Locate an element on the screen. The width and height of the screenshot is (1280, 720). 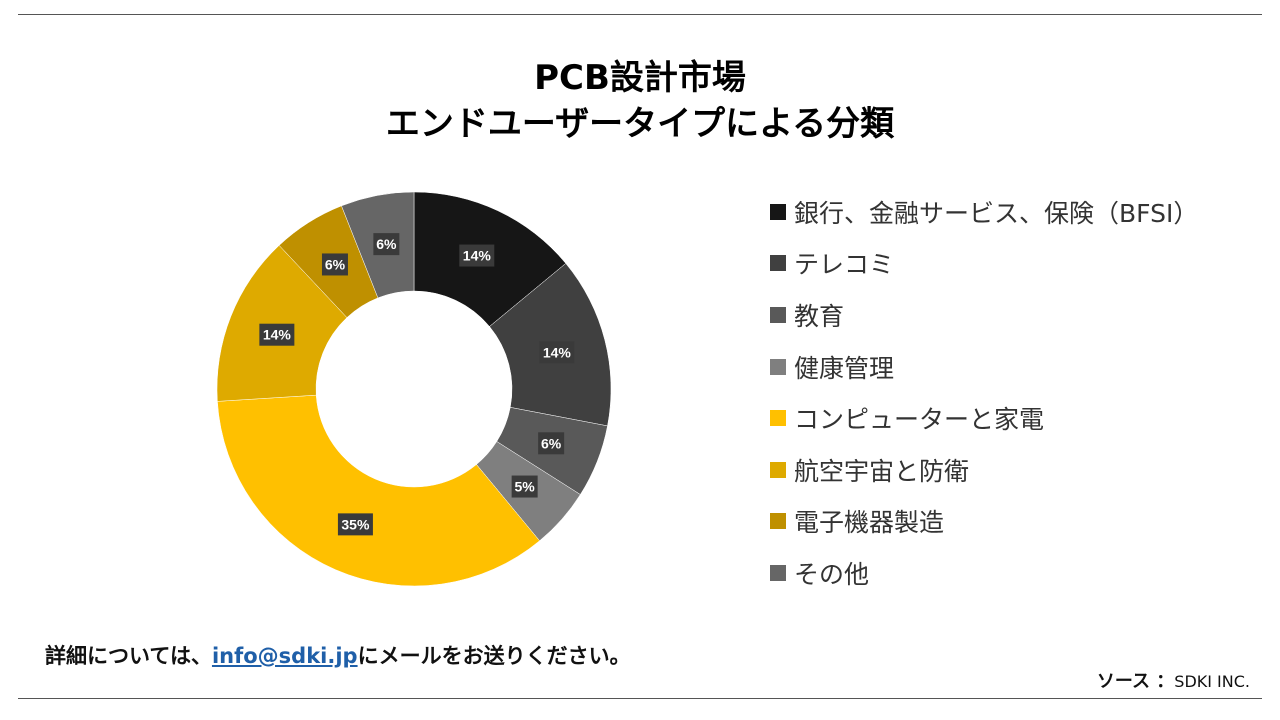
source-note: ソース ：SDKI INC. is located at coordinates (1173, 680).